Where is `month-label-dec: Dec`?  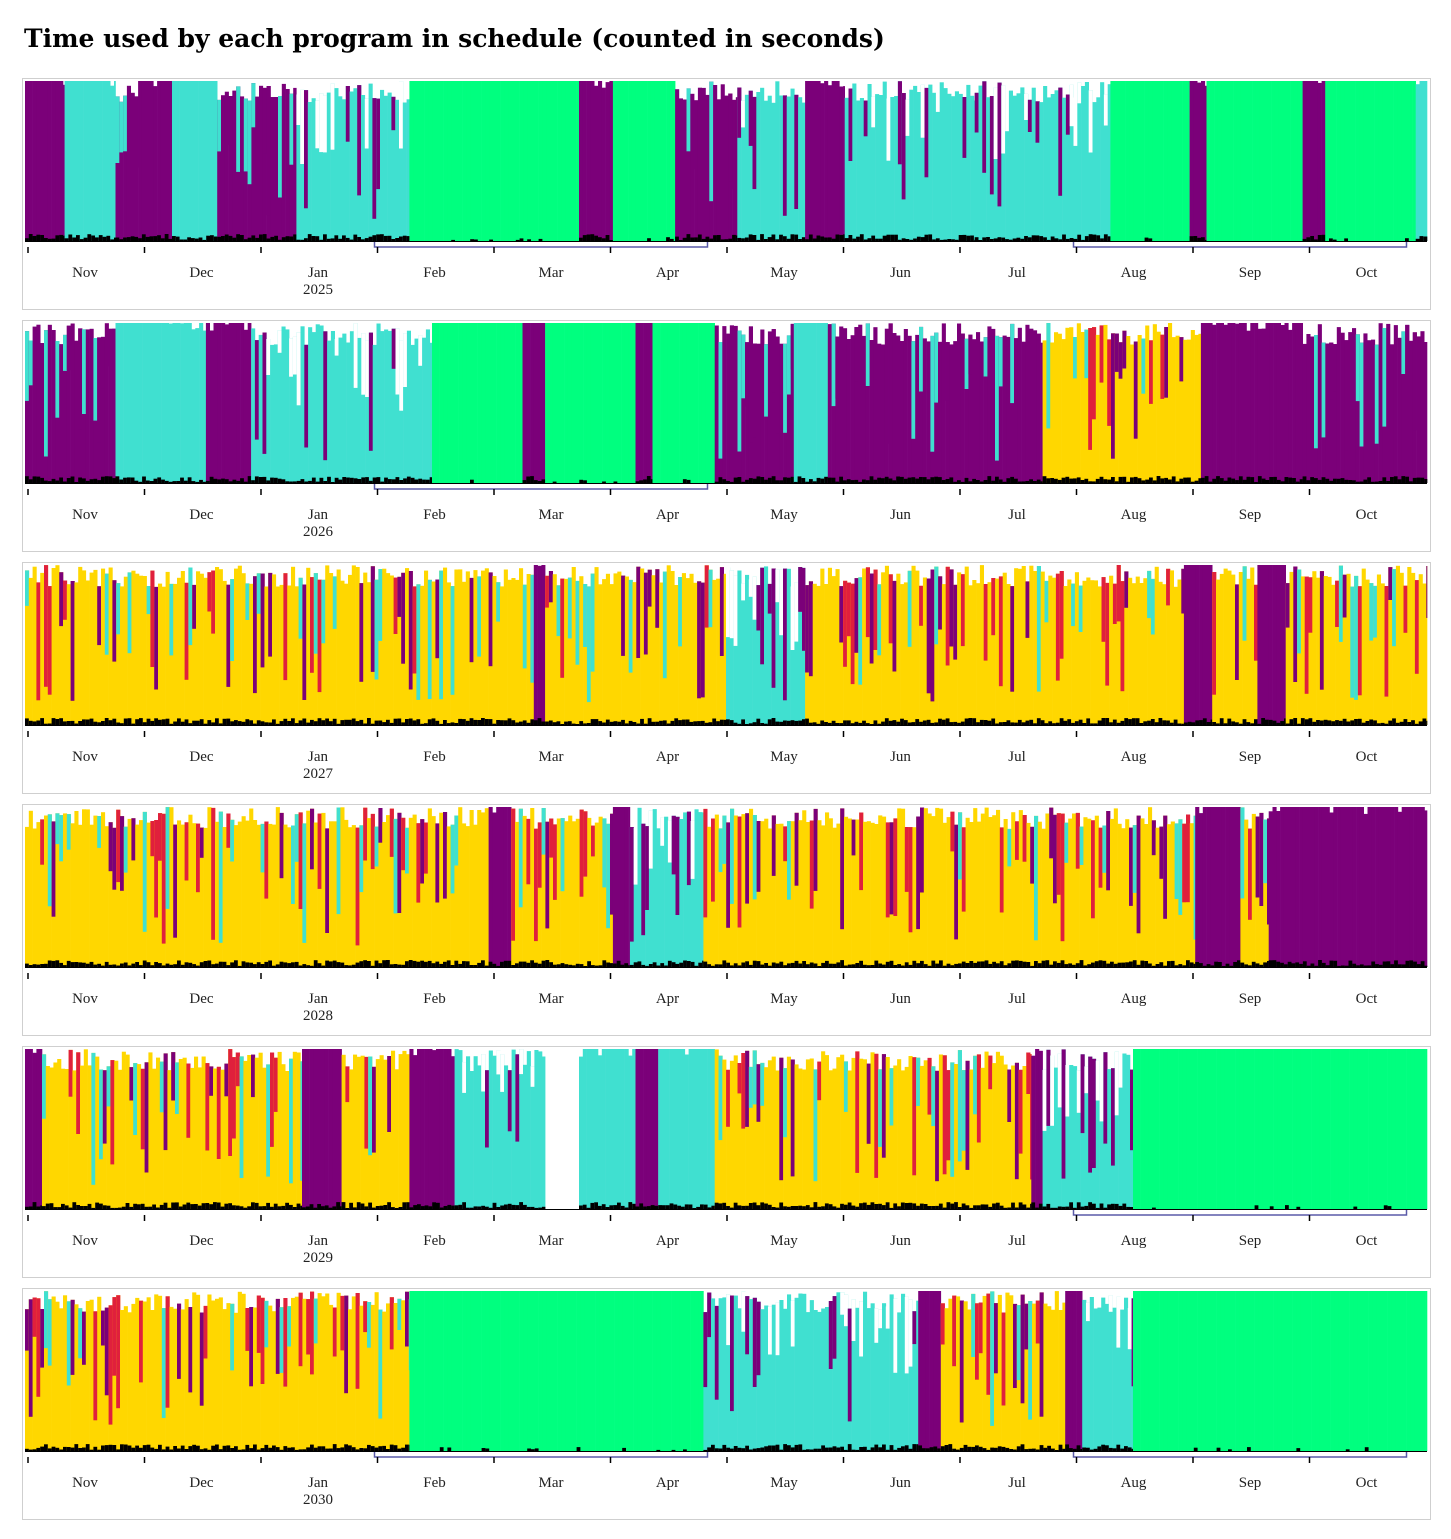
month-label-dec: Dec is located at coordinates (201, 757).